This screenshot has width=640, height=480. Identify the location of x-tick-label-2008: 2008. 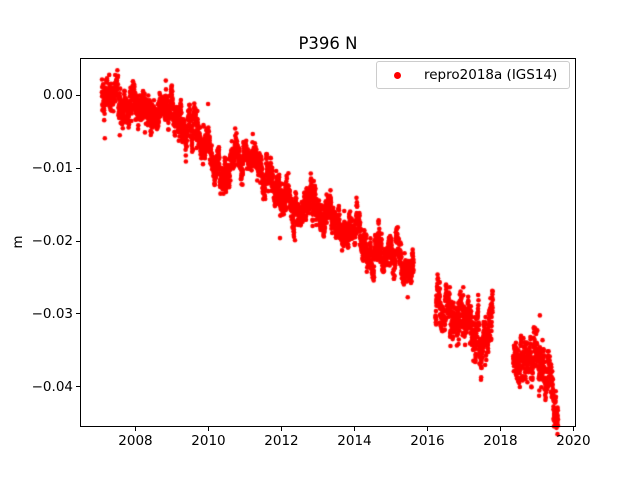
(135, 441).